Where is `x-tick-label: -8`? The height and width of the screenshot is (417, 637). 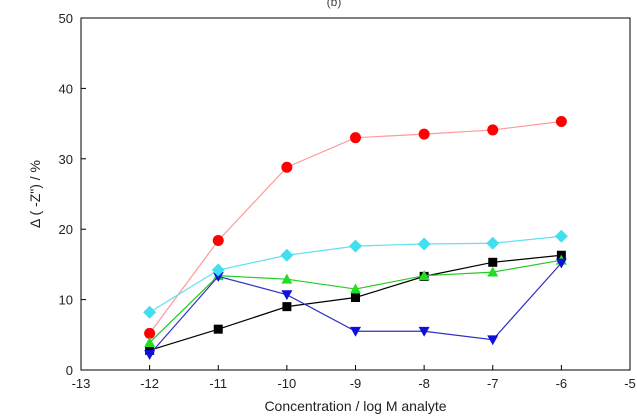 x-tick-label: -8 is located at coordinates (424, 383).